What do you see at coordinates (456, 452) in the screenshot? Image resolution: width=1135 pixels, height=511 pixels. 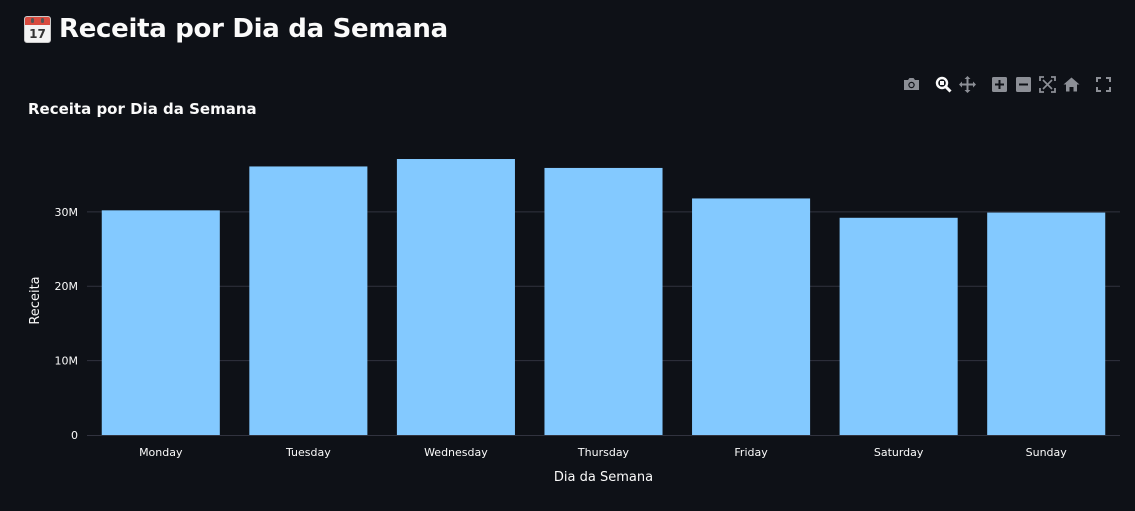 I see `x-tick-label: Wednesday` at bounding box center [456, 452].